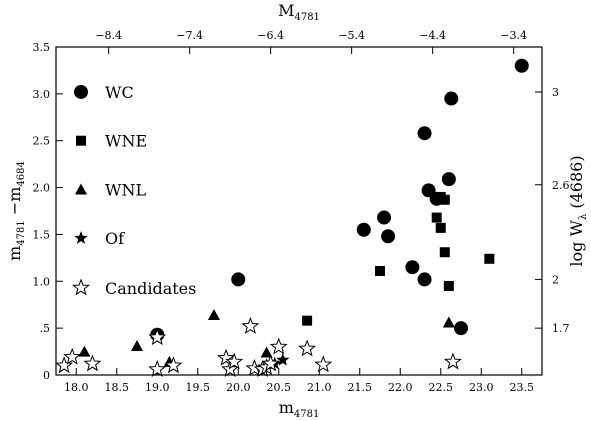 The image size is (591, 421). Describe the element at coordinates (441, 387) in the screenshot. I see `x-tick-label: 22.5` at that location.